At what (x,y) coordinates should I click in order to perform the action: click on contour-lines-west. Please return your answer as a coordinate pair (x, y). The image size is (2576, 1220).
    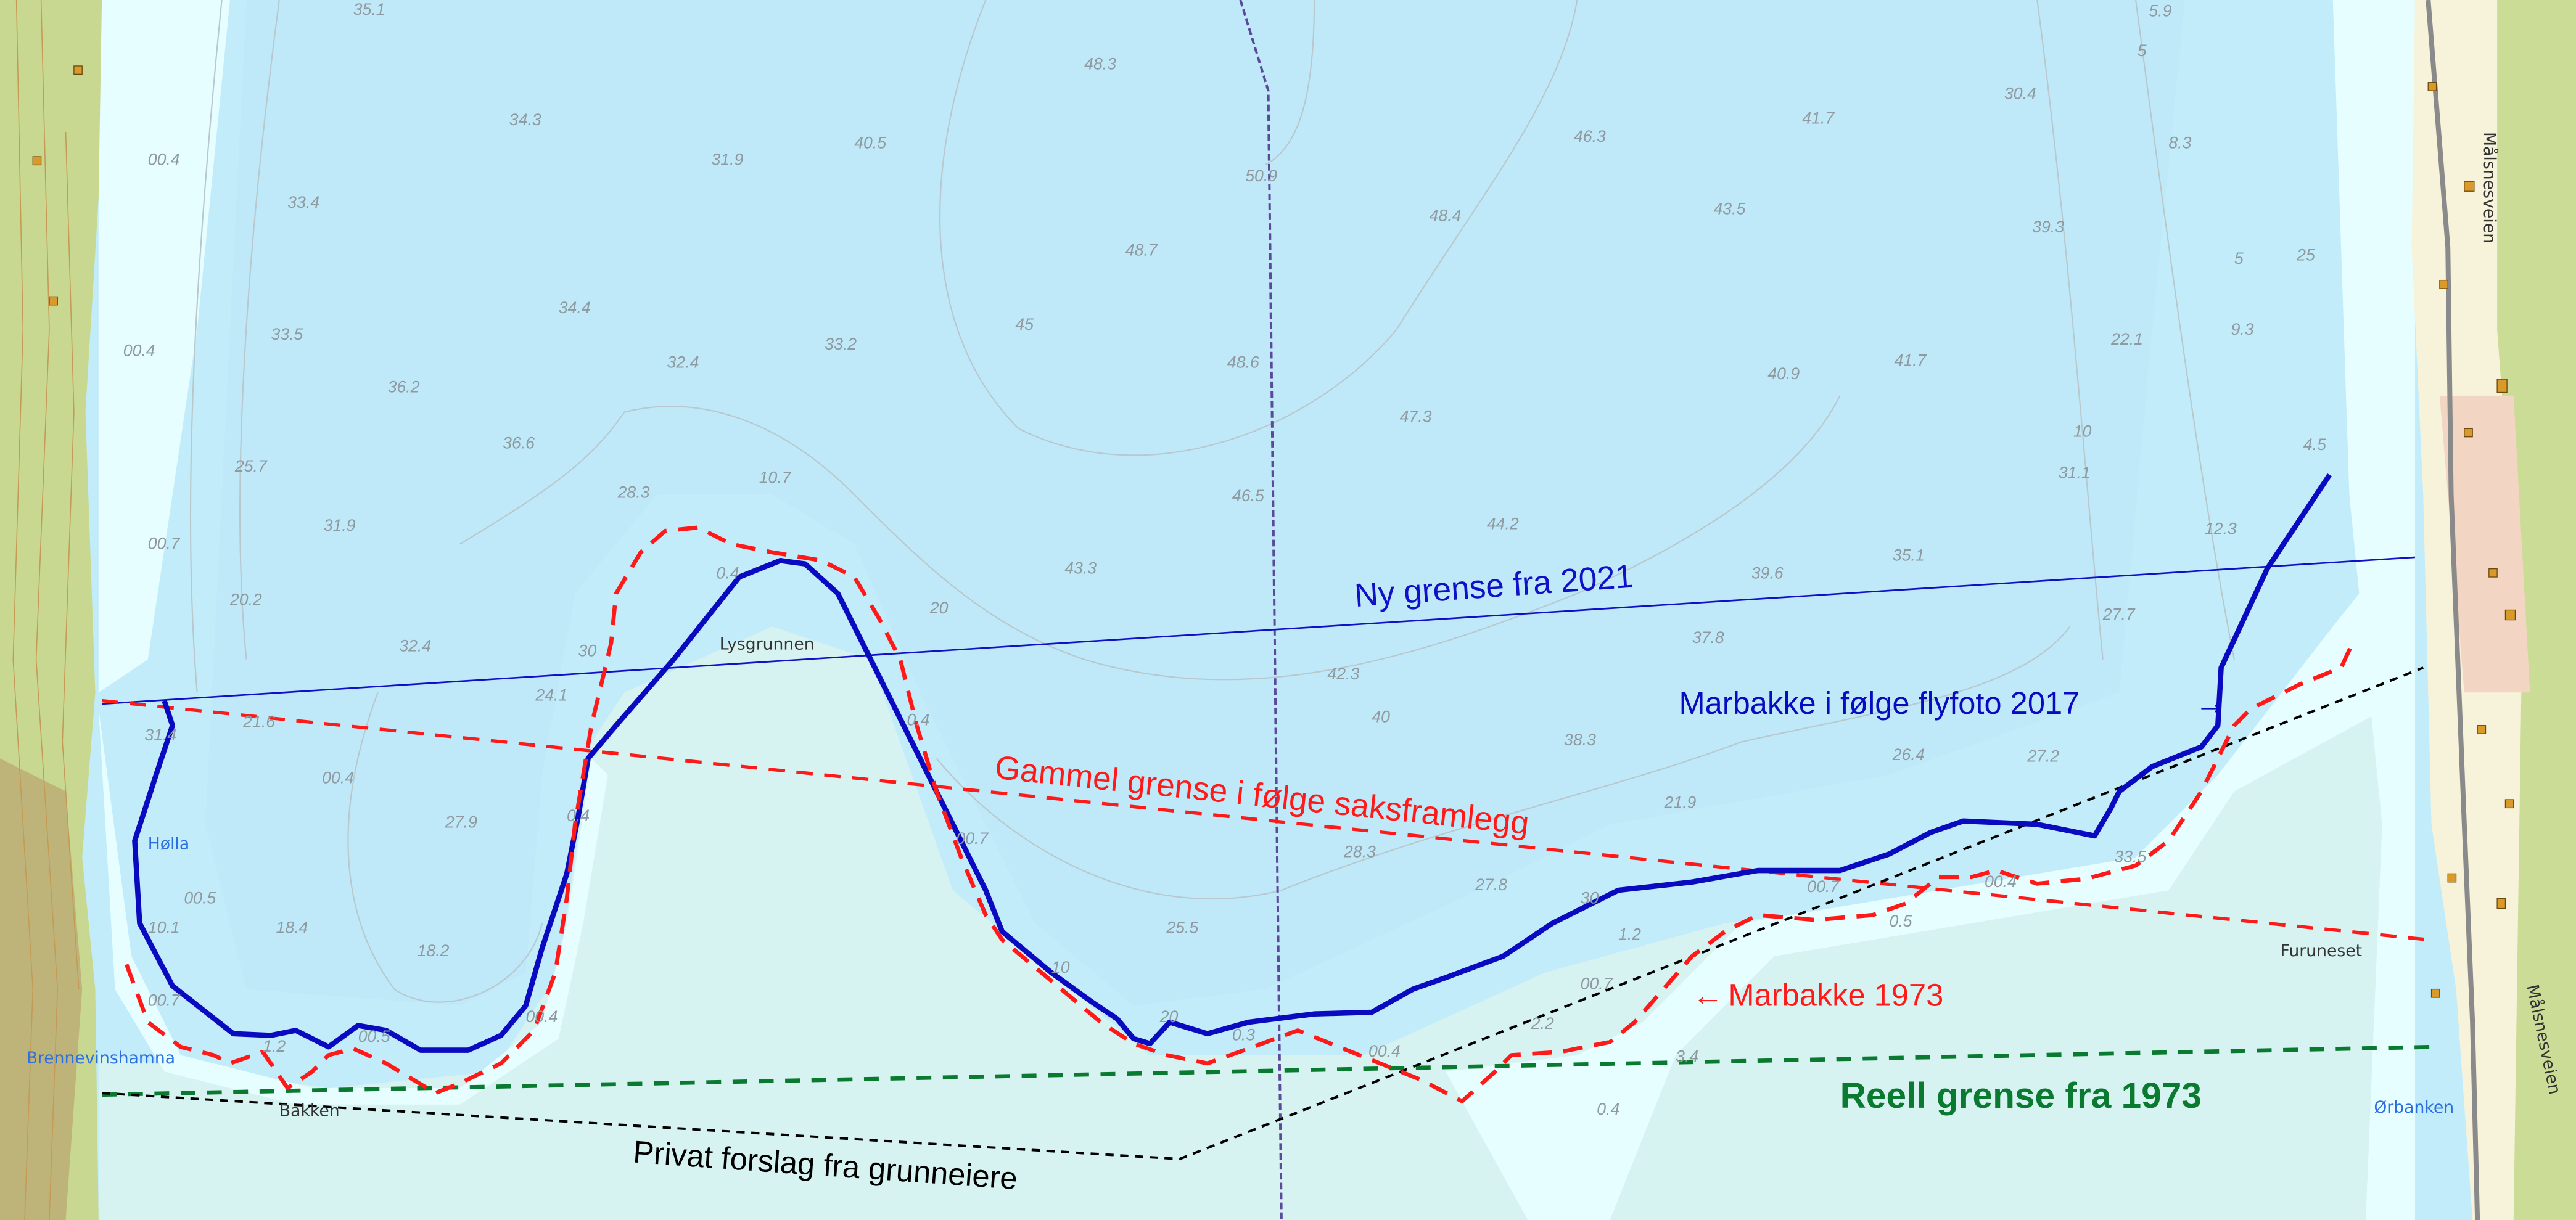
    Looking at the image, I should click on (46, 610).